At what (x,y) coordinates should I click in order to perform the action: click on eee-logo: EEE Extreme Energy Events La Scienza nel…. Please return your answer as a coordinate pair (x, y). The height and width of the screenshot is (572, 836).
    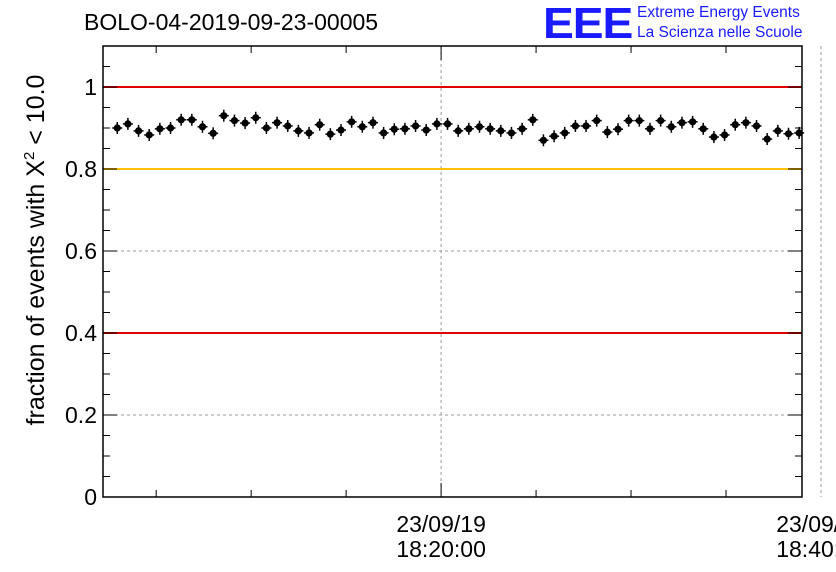
    Looking at the image, I should click on (688, 24).